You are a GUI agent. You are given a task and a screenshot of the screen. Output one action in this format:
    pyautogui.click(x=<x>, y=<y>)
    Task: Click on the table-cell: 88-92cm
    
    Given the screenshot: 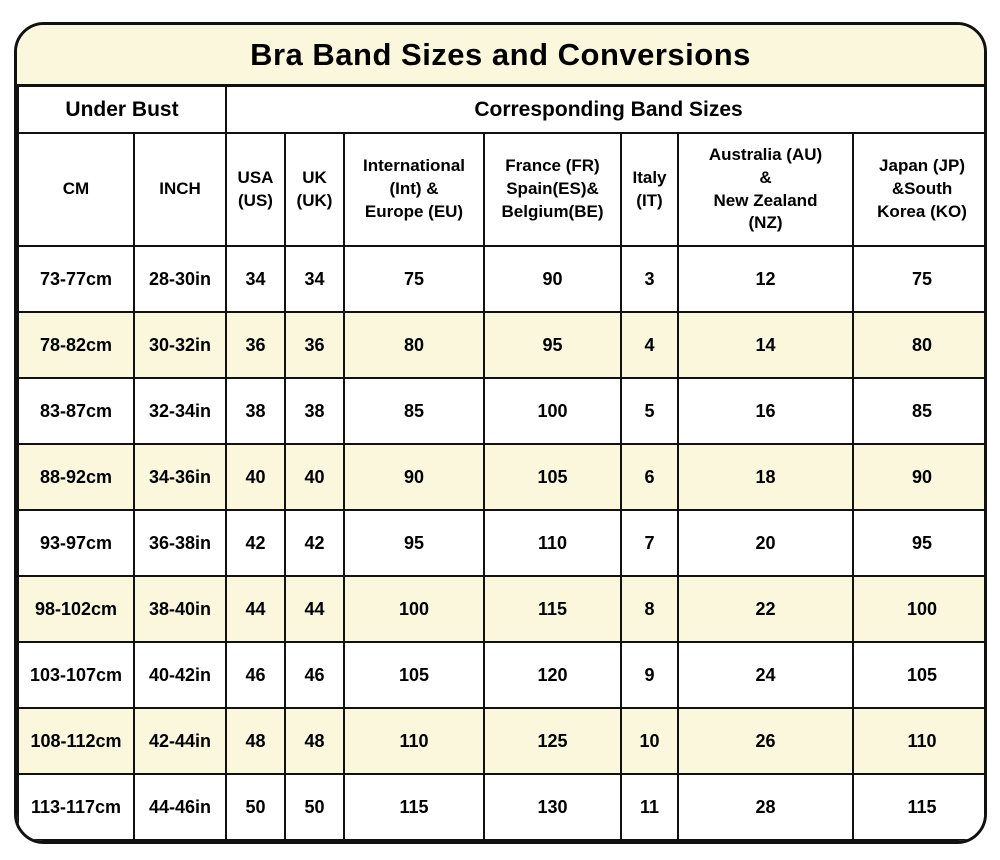 What is the action you would take?
    pyautogui.click(x=76, y=477)
    